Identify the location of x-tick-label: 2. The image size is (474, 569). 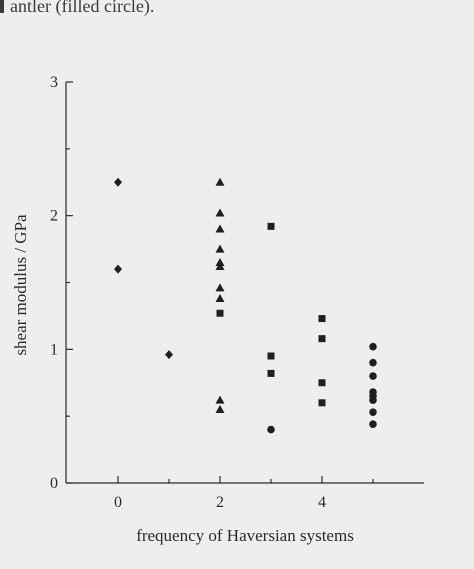
(220, 502).